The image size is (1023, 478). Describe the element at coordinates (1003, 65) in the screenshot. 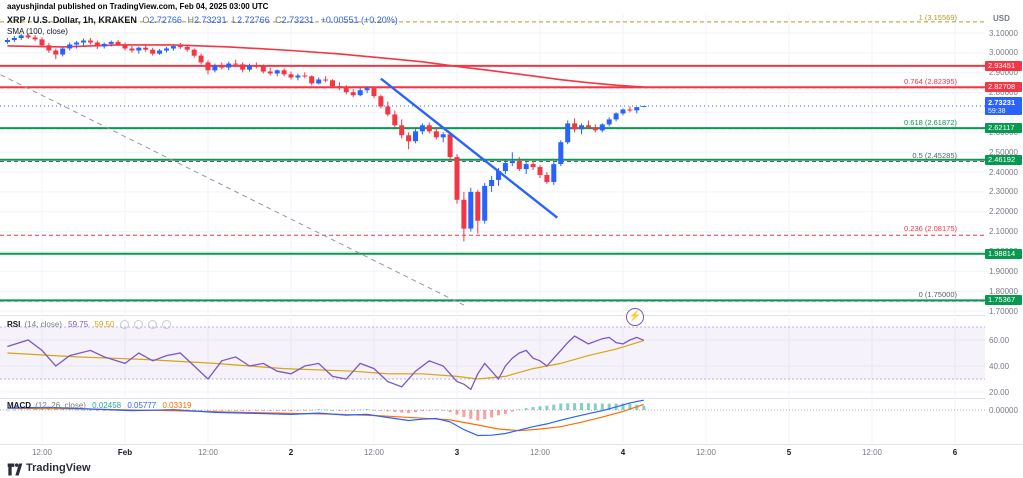

I see `price-level-badge: 2.93451` at that location.